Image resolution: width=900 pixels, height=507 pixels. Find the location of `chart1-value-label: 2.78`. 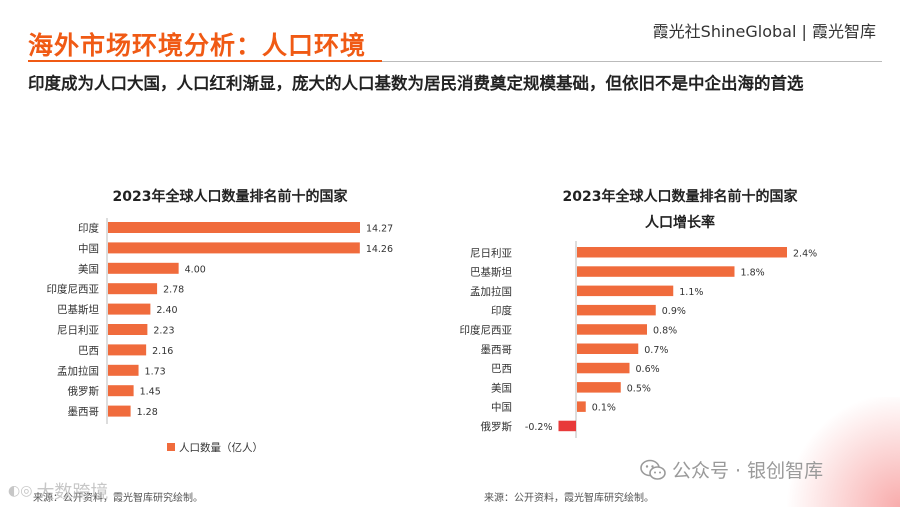

chart1-value-label: 2.78 is located at coordinates (173, 290).